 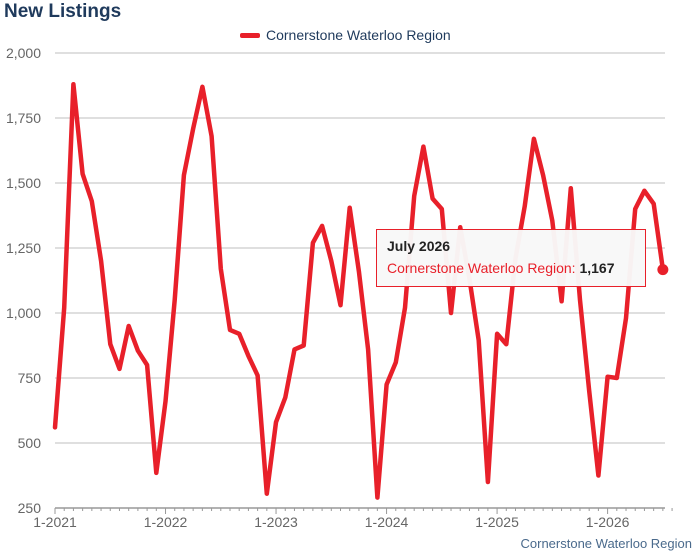 I want to click on legend: Cornerstone Waterloo Region, so click(x=345, y=35).